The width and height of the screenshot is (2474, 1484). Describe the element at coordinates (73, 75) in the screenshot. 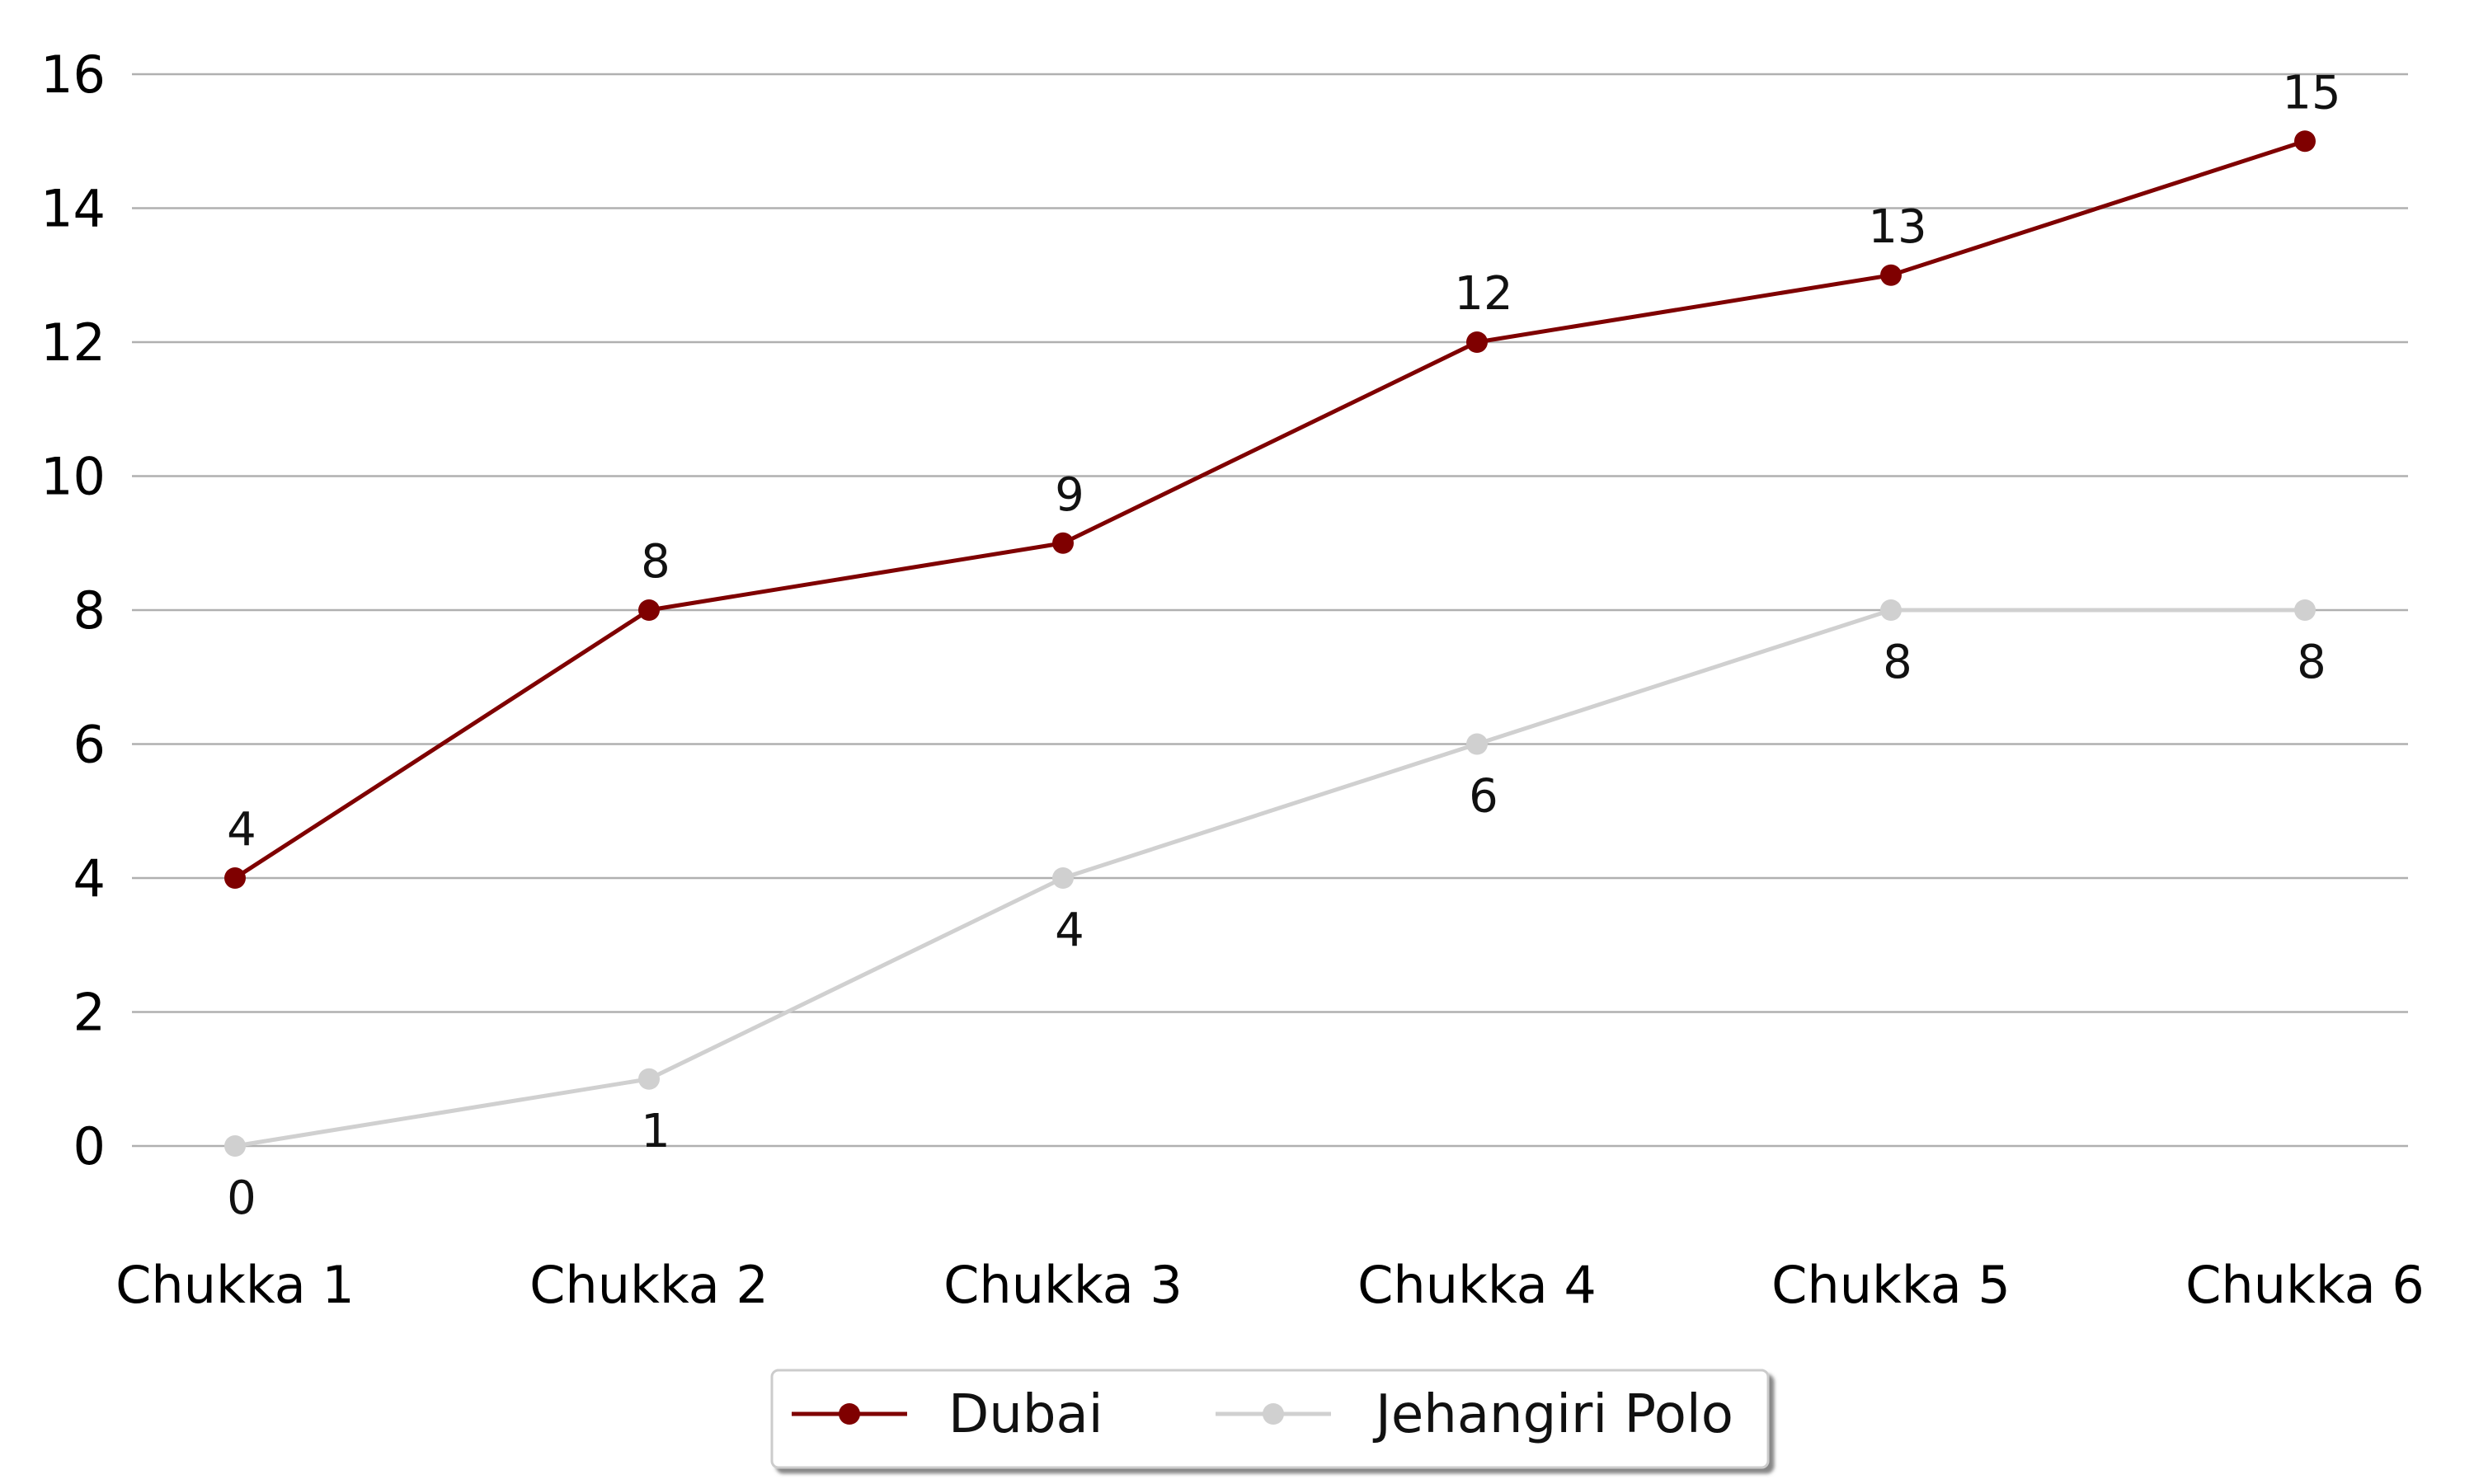

I see `y-tick-label: 16` at that location.